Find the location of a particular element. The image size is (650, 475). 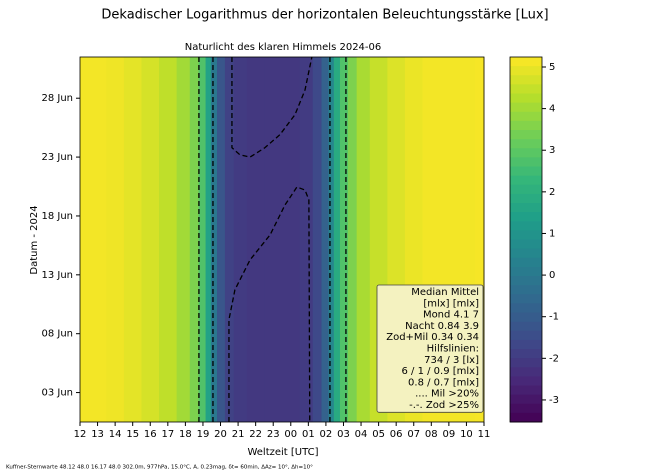

x-tick-label: 10 is located at coordinates (466, 434).